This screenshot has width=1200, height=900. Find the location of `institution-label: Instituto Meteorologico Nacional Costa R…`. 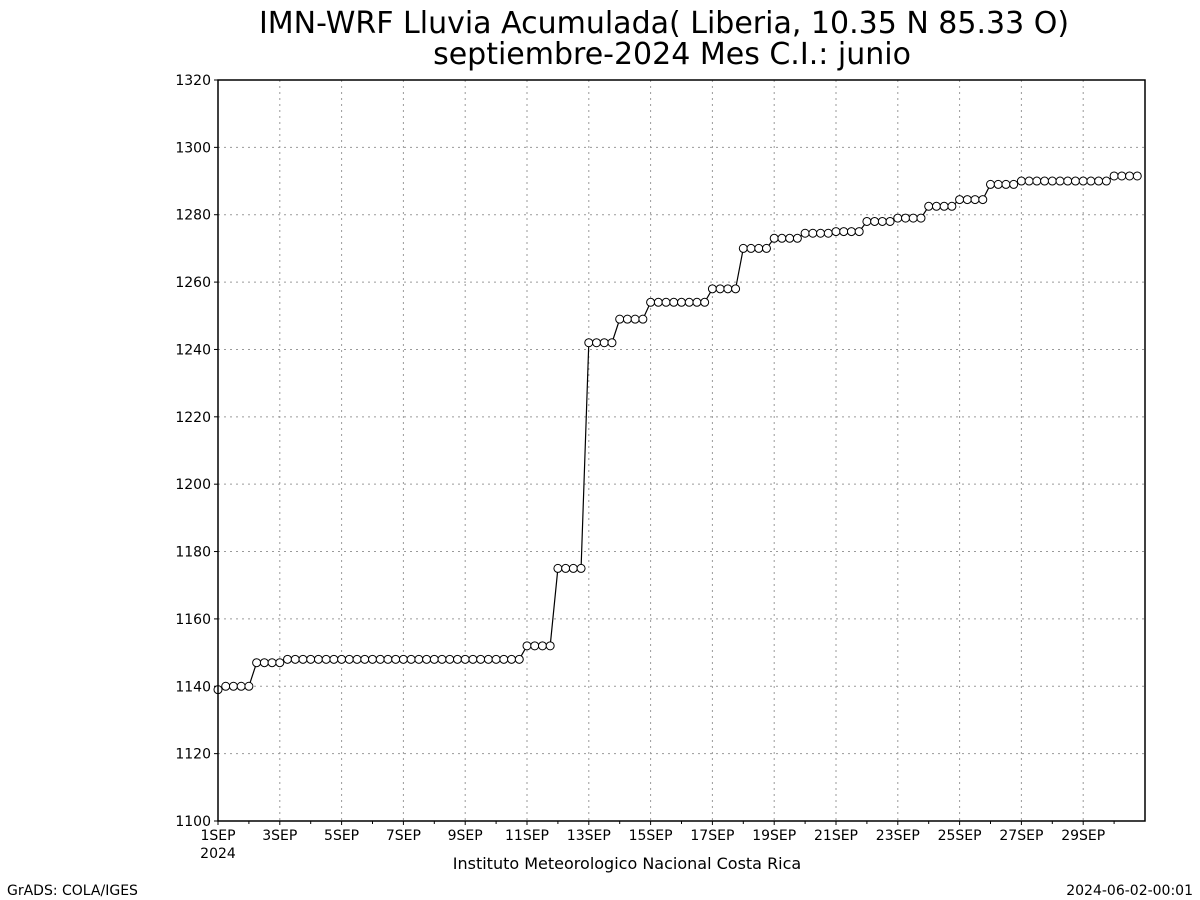

institution-label: Instituto Meteorologico Nacional Costa R… is located at coordinates (627, 863).